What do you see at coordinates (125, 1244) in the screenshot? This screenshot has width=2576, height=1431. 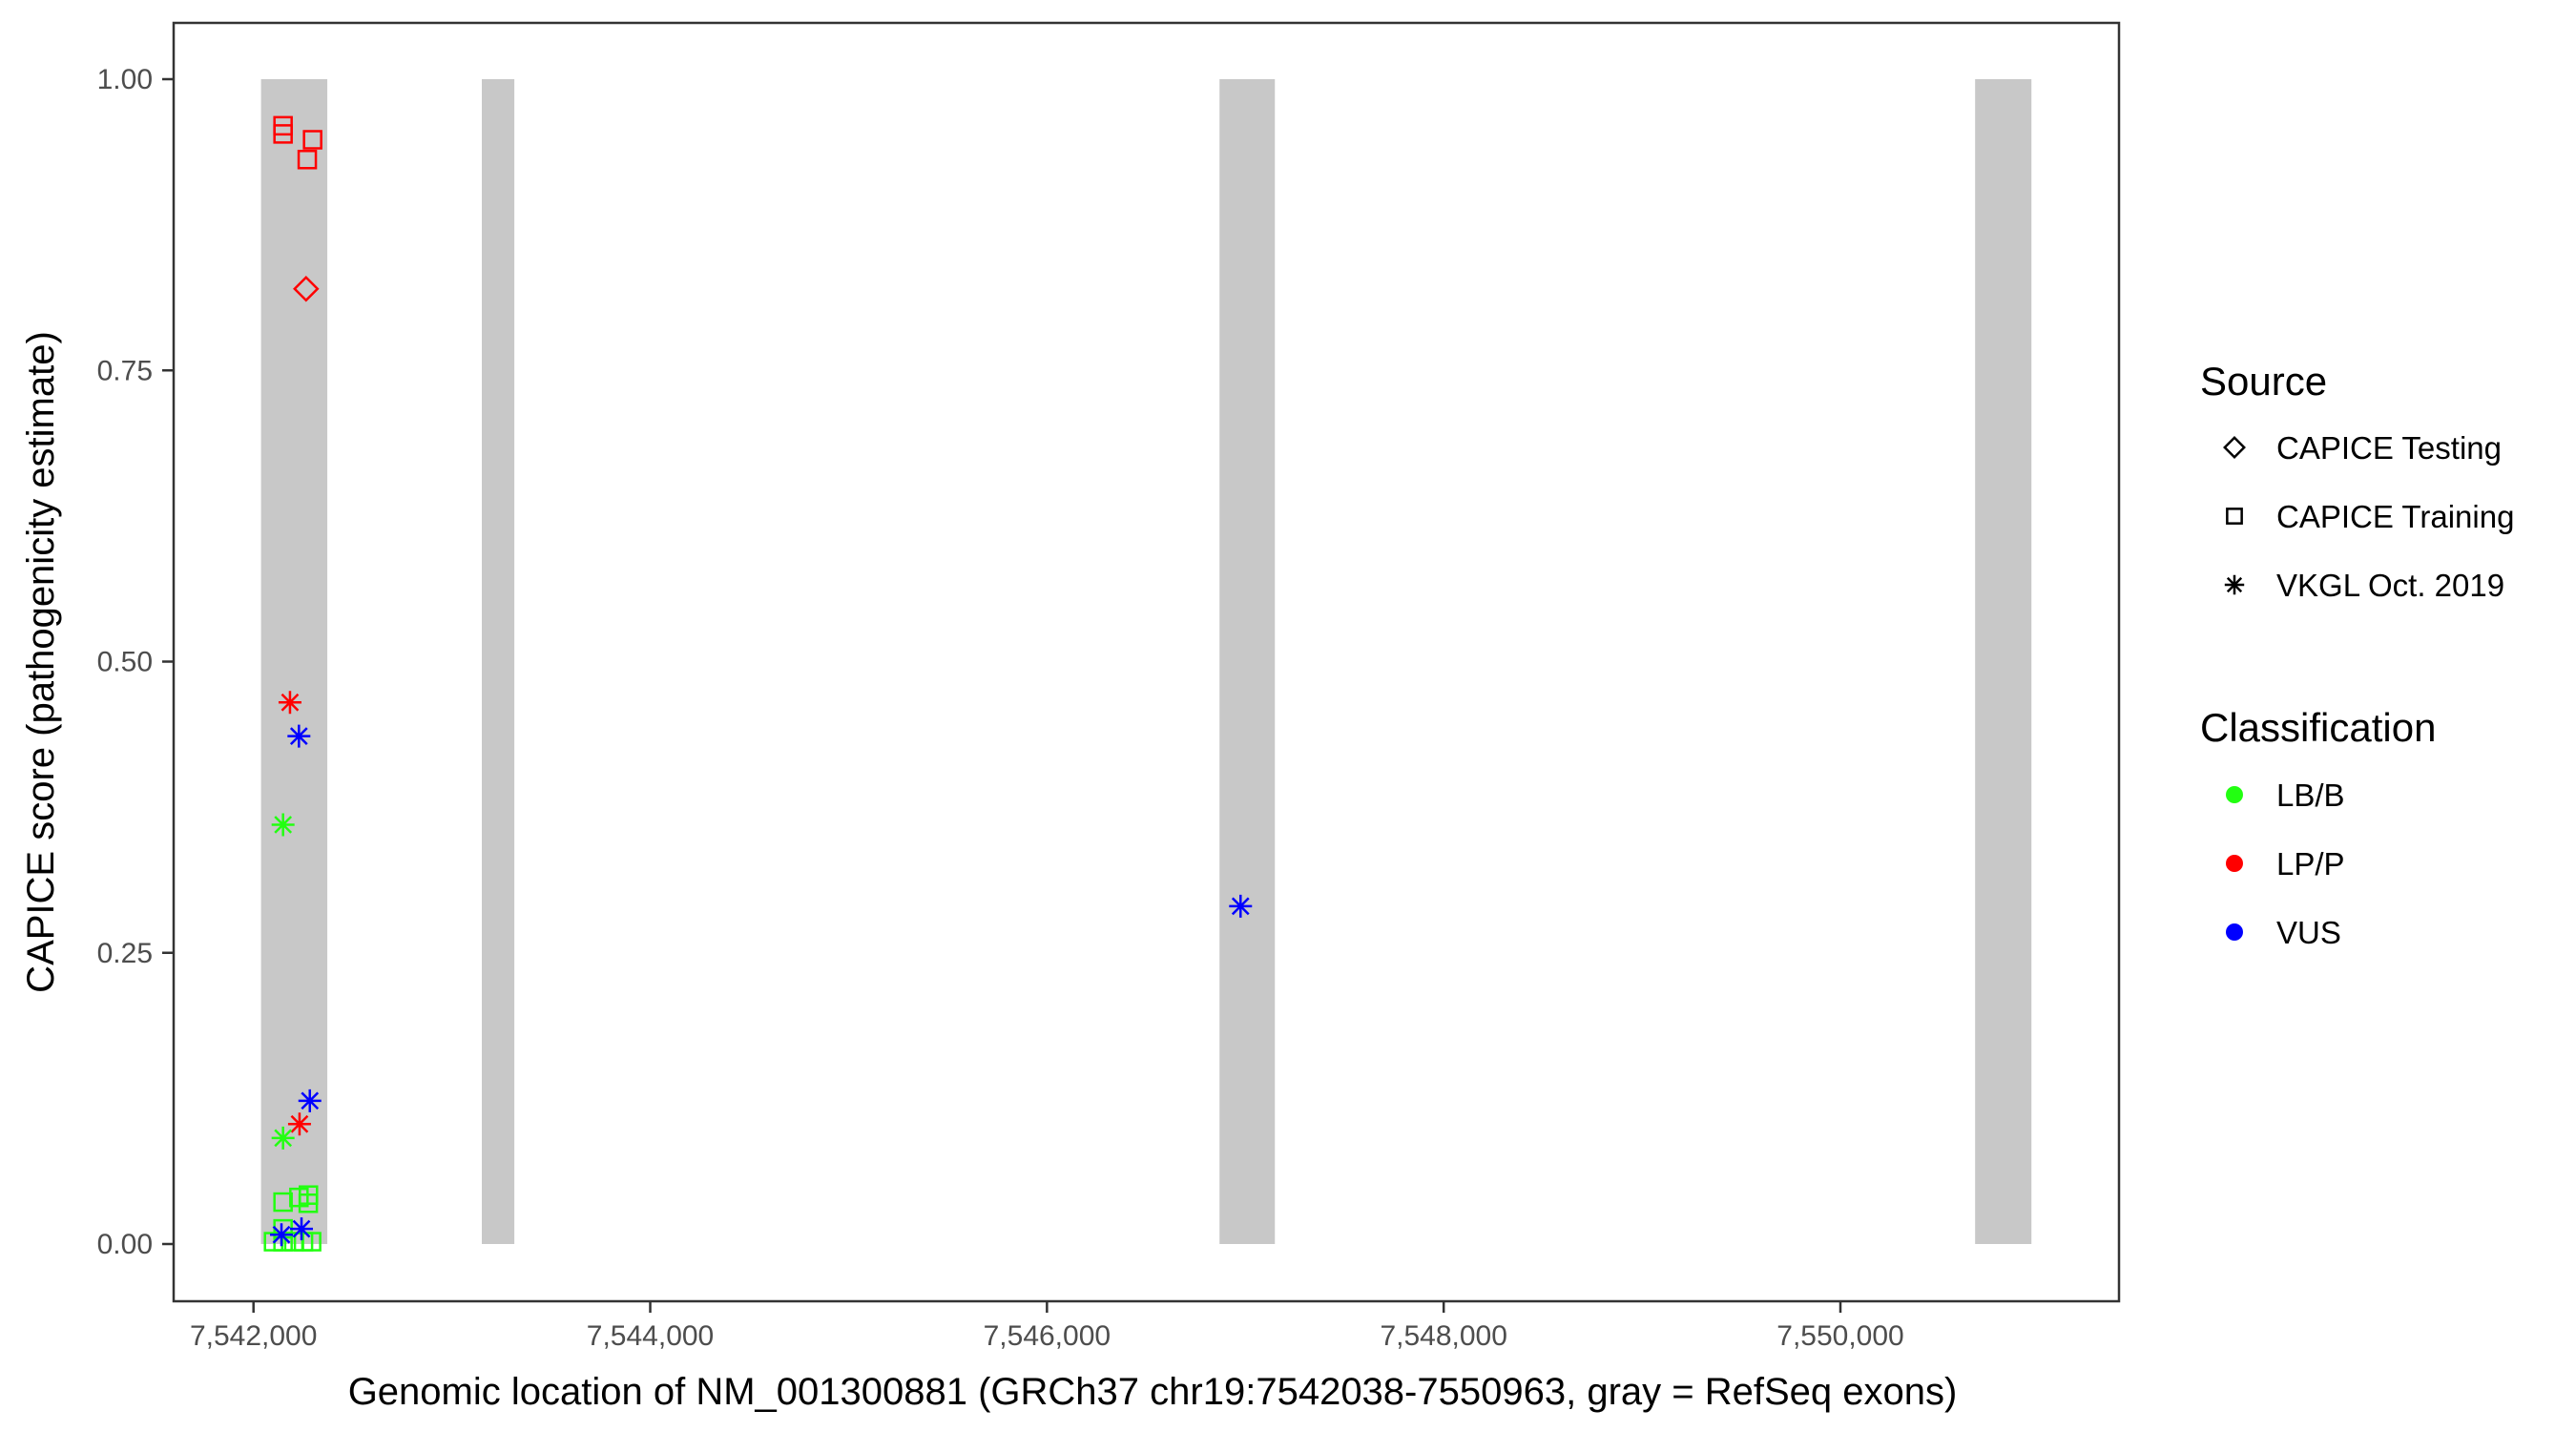 I see `y-tick-label: 0.00` at bounding box center [125, 1244].